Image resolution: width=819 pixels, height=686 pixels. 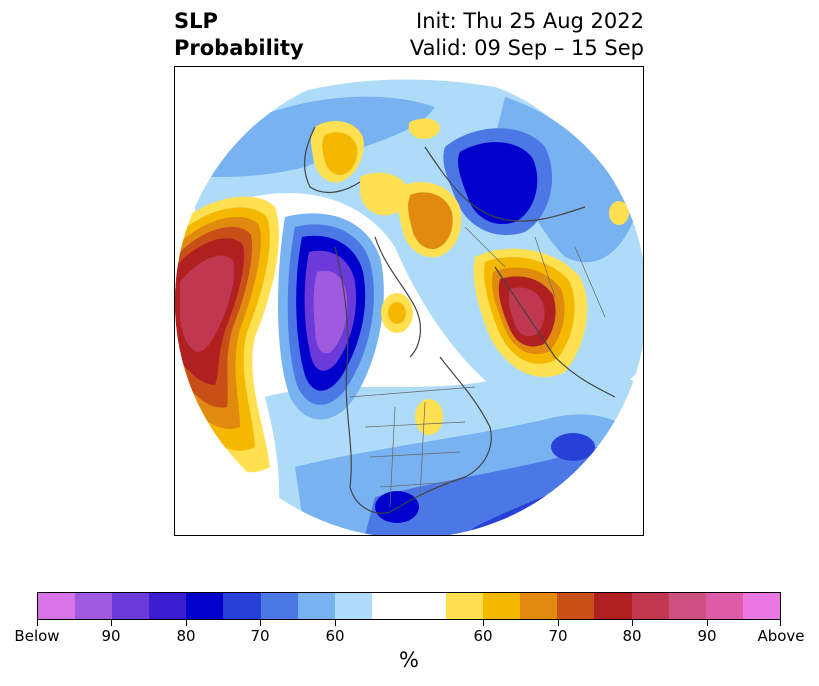 I want to click on north-america-east-coast, so click(x=440, y=434).